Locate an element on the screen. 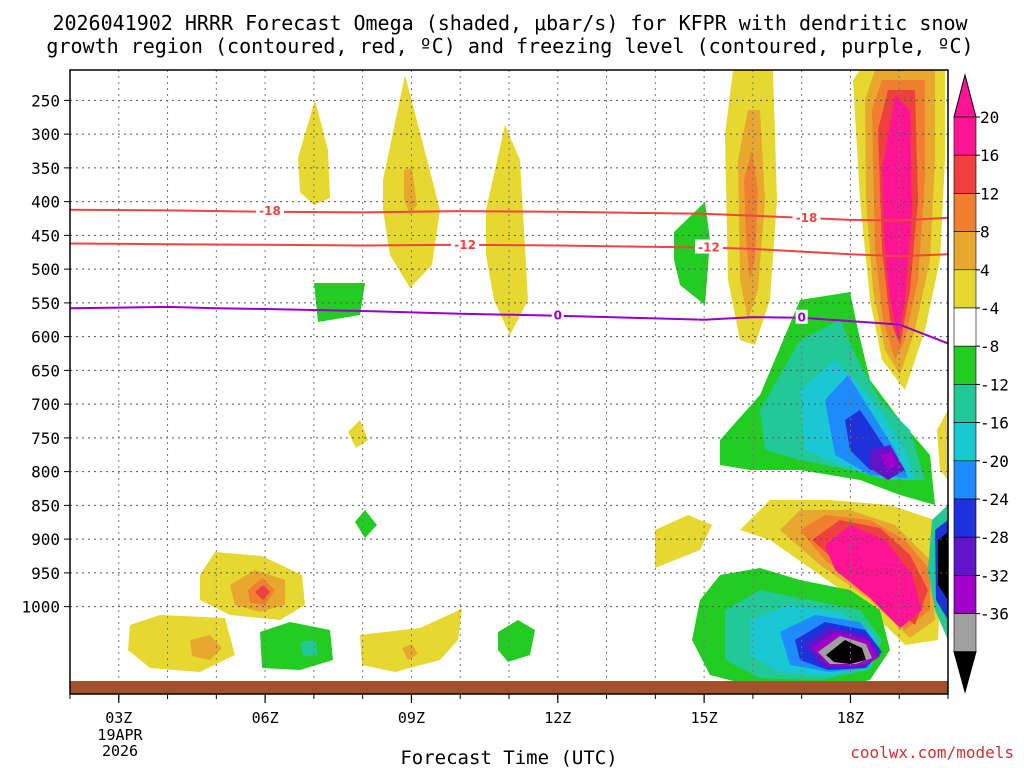 The height and width of the screenshot is (768, 1024). y-tick-label: 600 is located at coordinates (45, 337).